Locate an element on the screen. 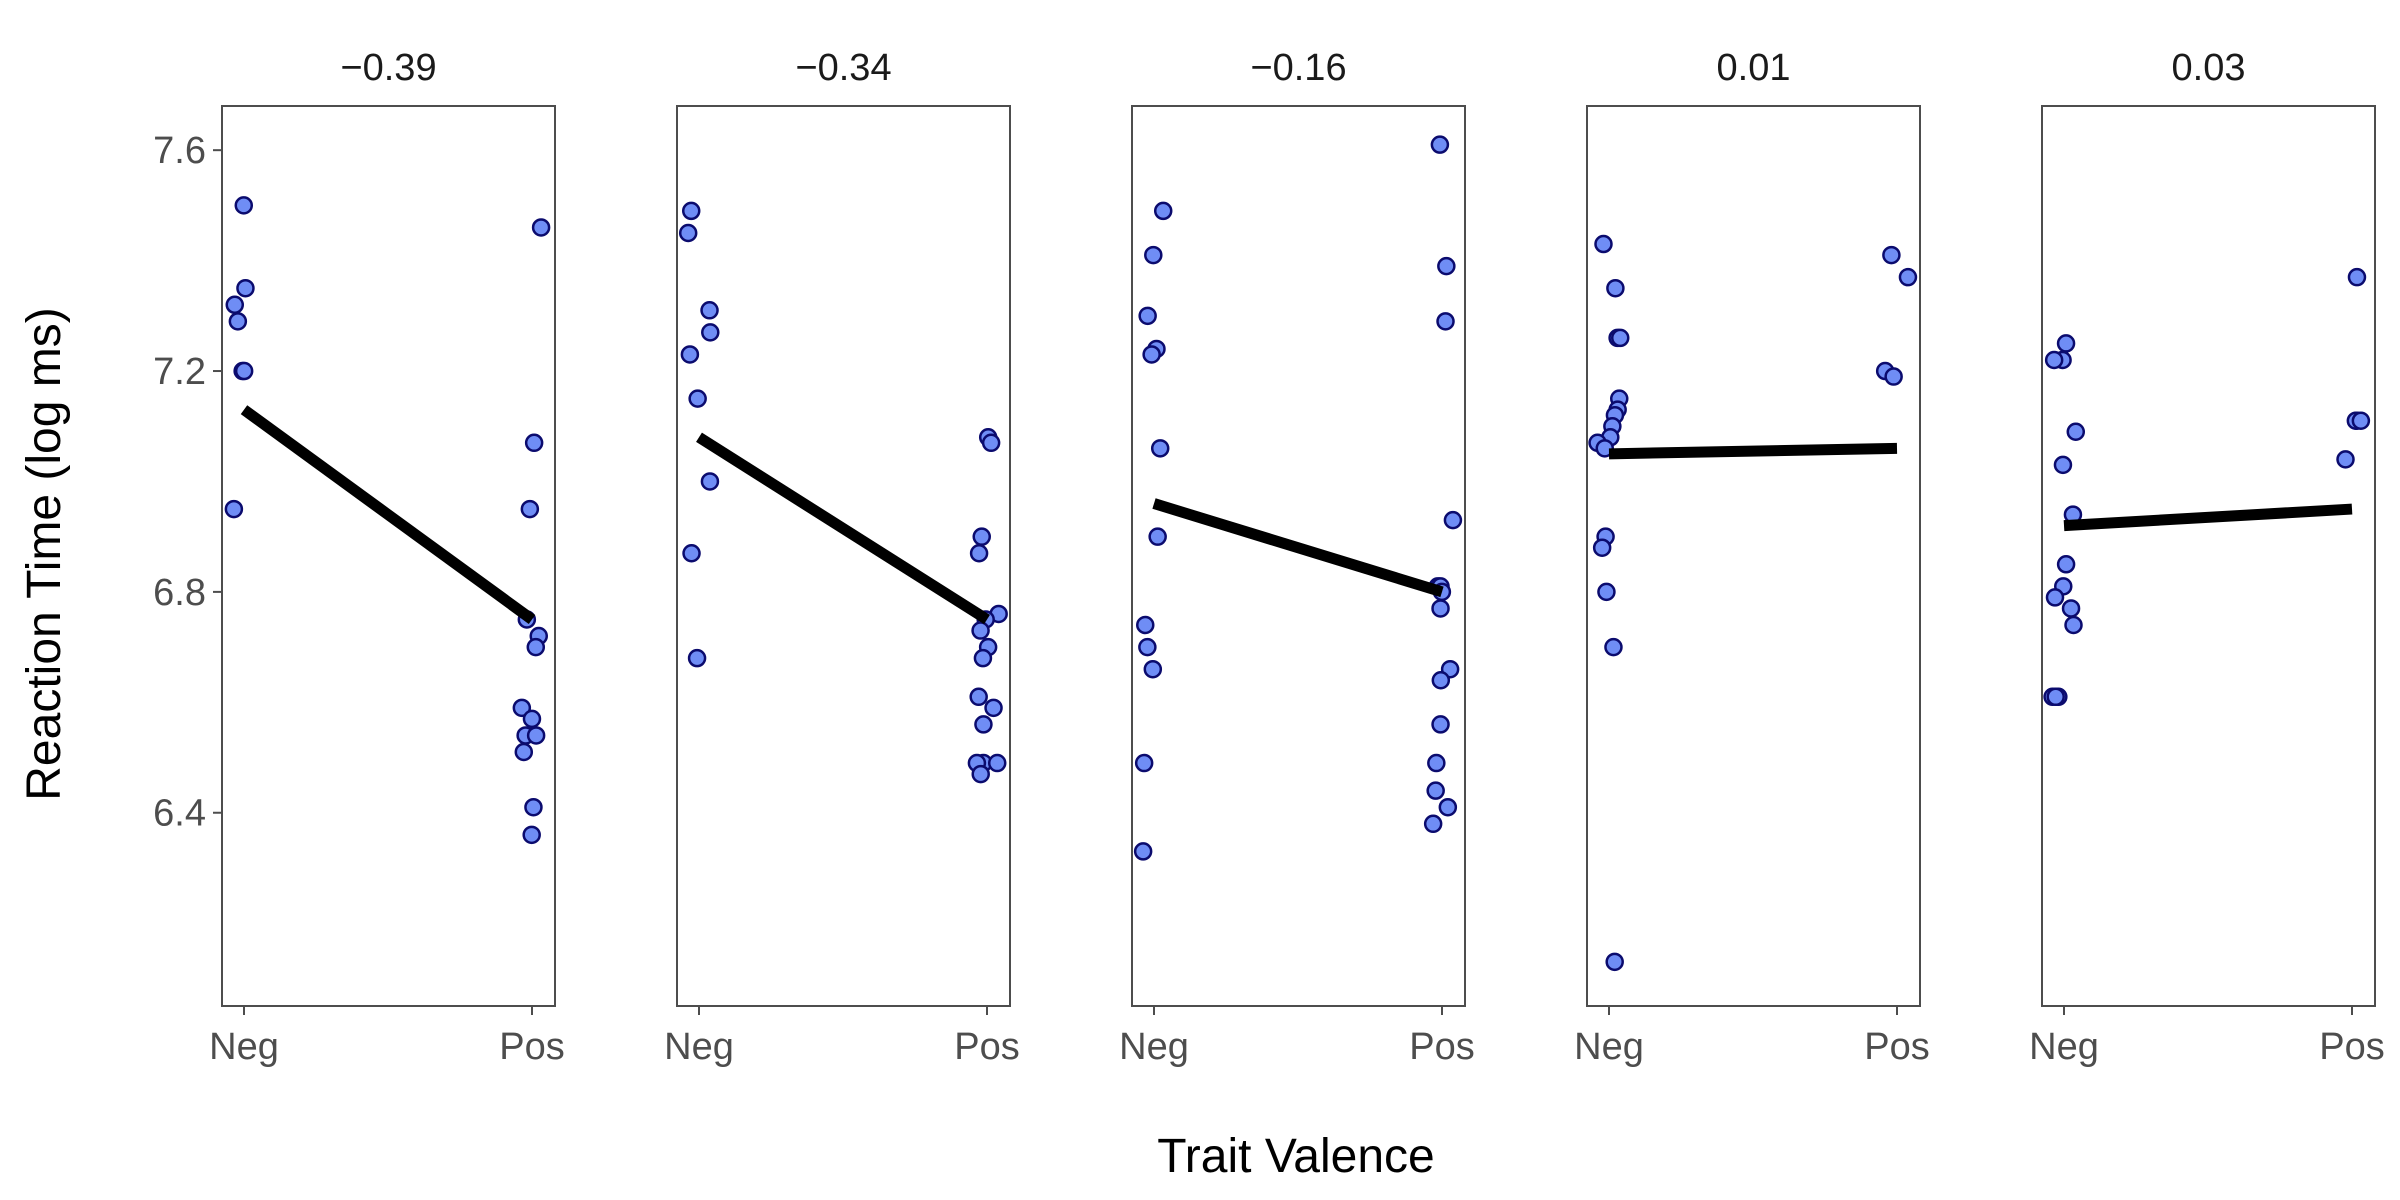  panel-label: −0.34 is located at coordinates (843, 68).